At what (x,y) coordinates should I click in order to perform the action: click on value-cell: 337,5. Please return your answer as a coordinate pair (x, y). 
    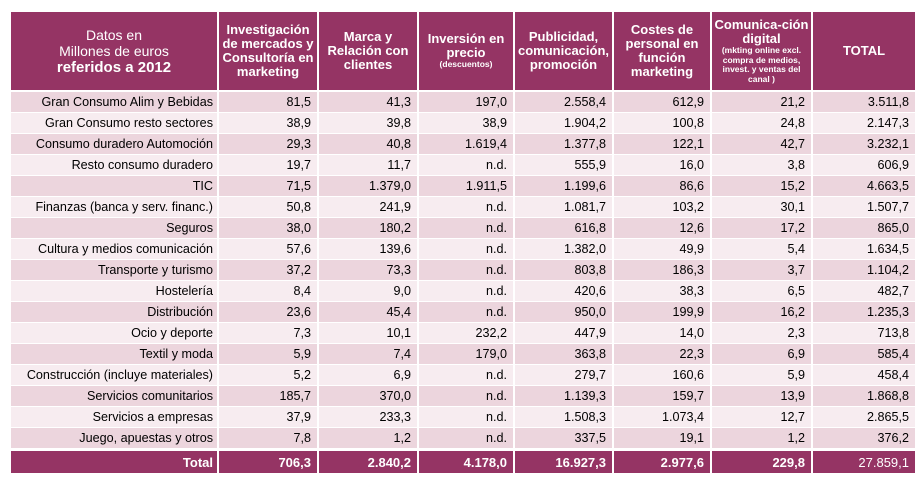
    Looking at the image, I should click on (563, 438).